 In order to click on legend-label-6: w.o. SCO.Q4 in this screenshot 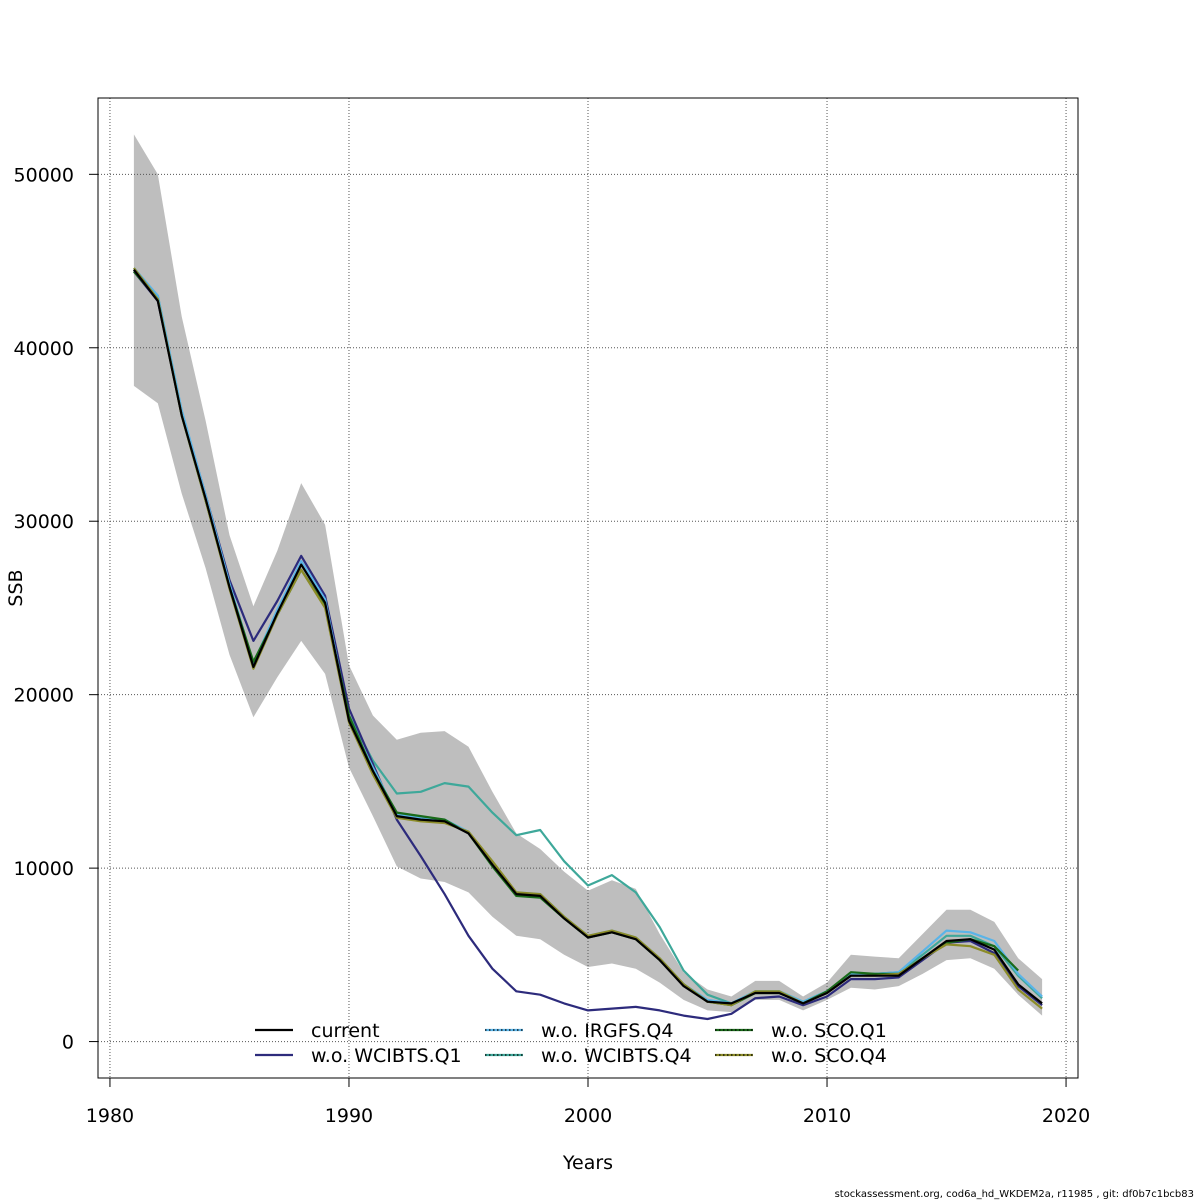, I will do `click(829, 1056)`.